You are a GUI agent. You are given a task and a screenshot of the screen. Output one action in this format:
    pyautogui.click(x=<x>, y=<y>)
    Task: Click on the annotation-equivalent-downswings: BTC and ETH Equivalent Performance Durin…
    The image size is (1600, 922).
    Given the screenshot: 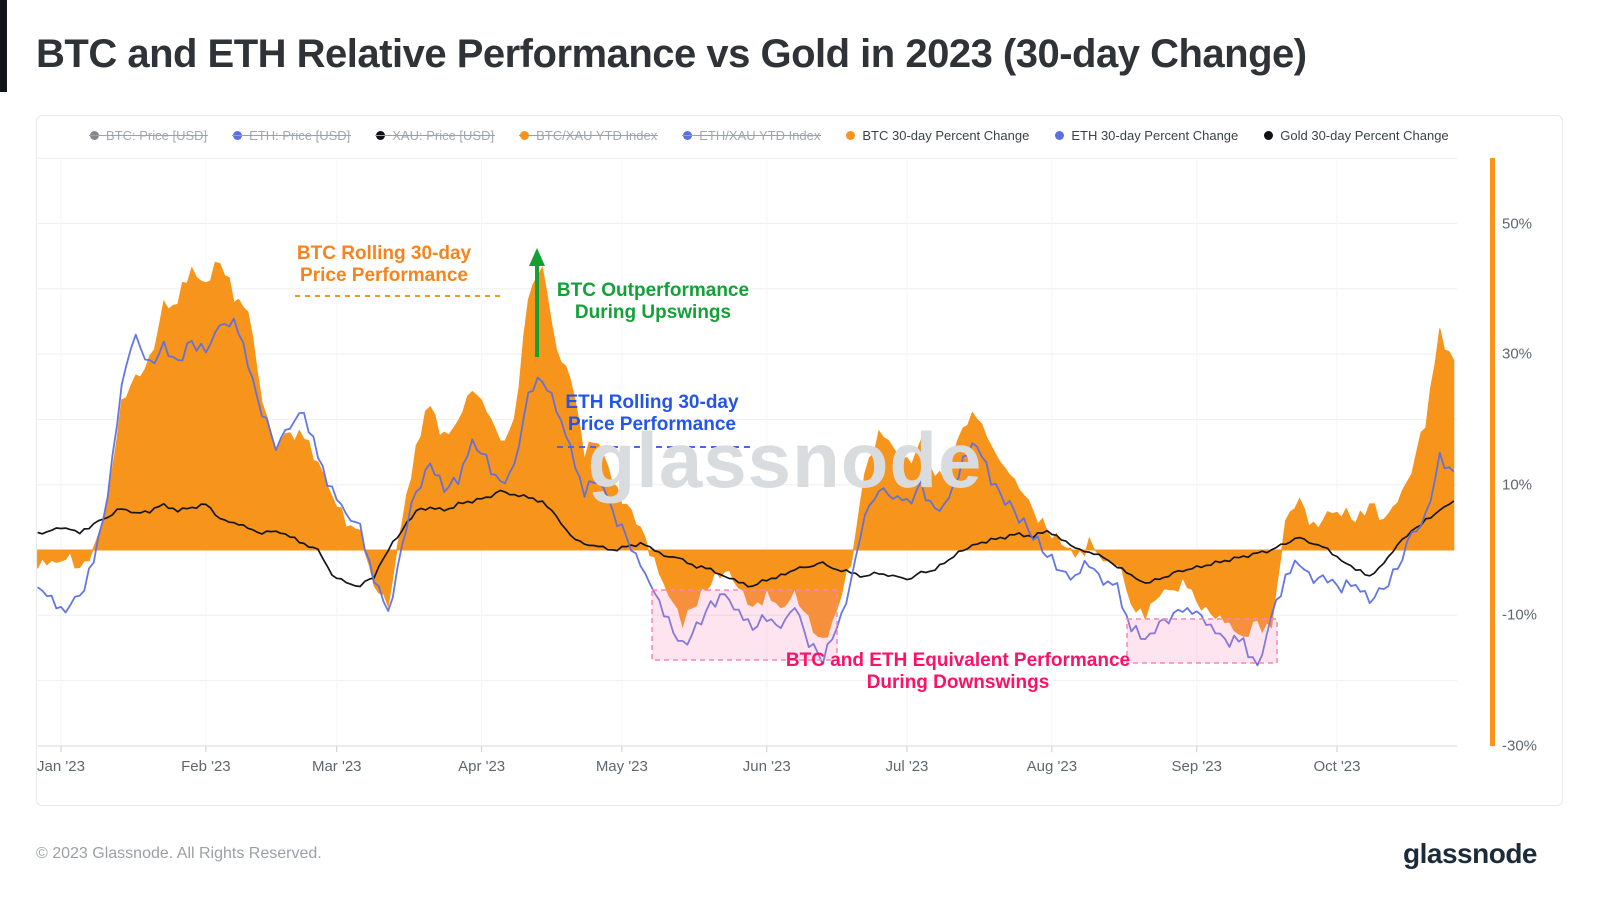 What is the action you would take?
    pyautogui.click(x=958, y=672)
    